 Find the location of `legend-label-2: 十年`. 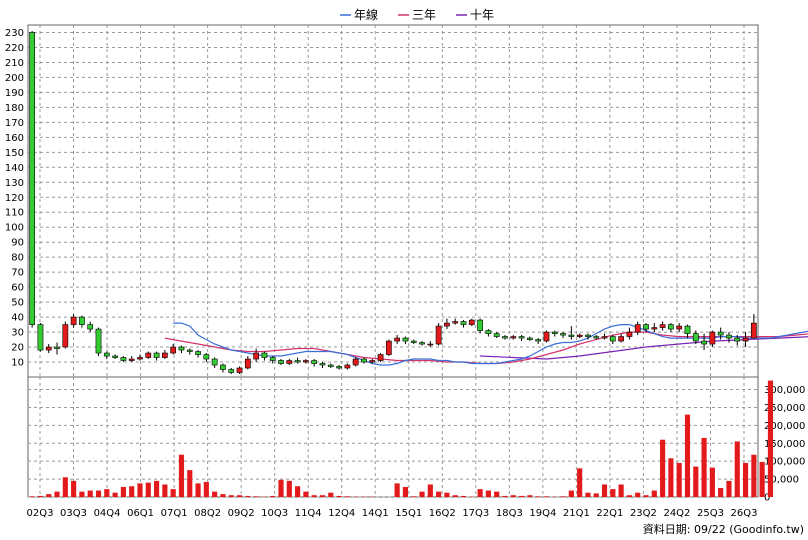

legend-label-2: 十年 is located at coordinates (482, 15).